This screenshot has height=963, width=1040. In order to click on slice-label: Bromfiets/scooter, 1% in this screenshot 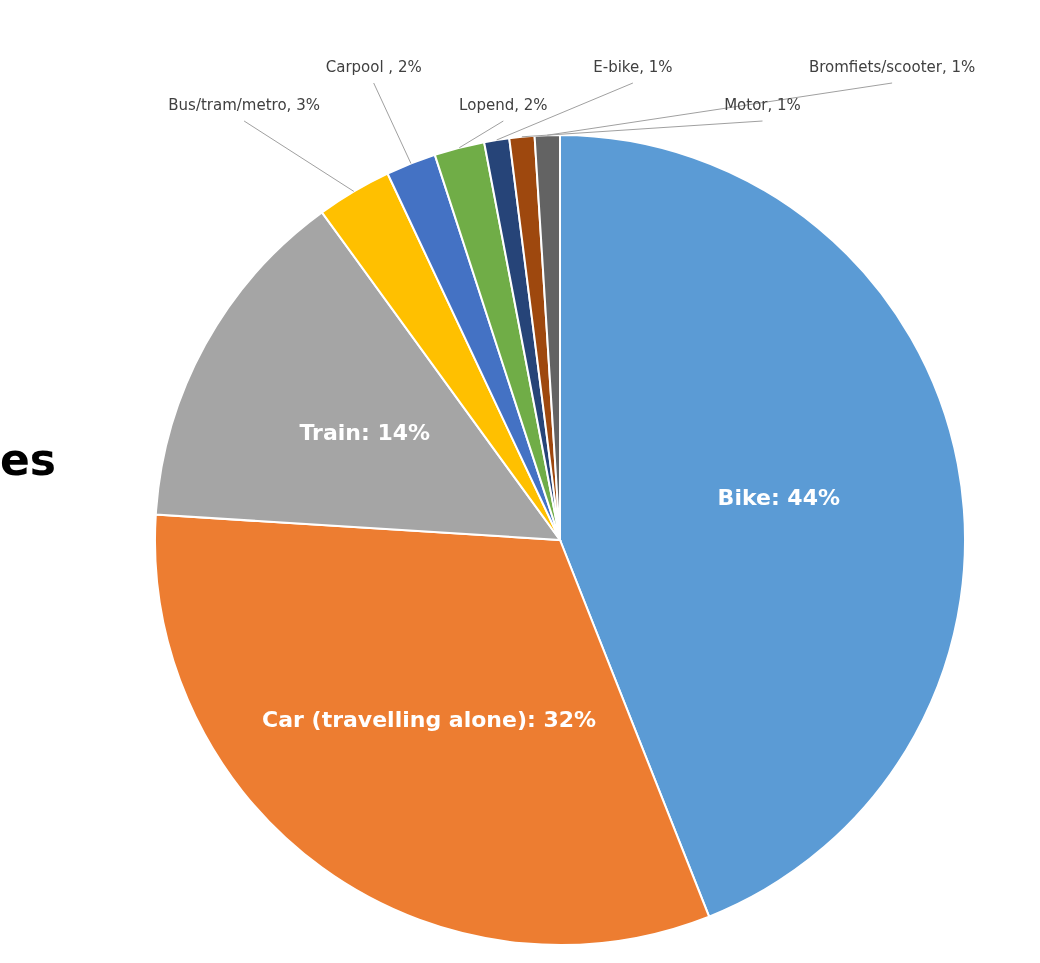, I will do `click(892, 67)`.